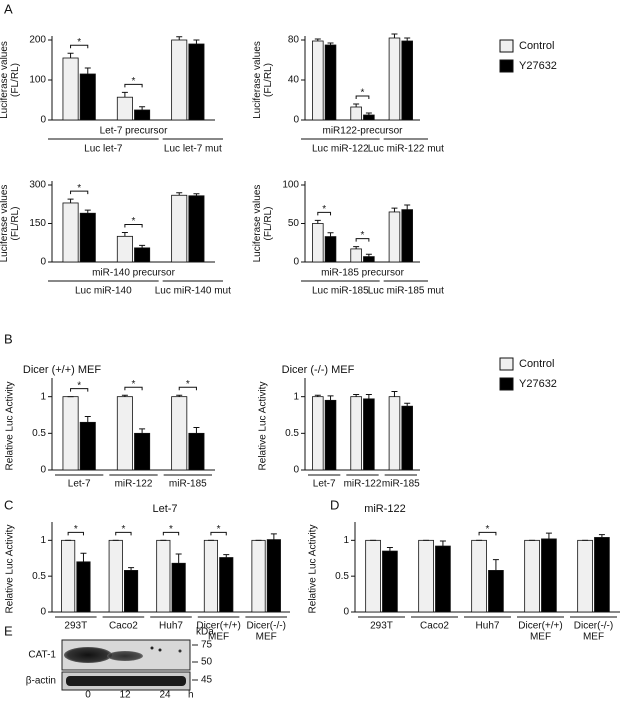  Describe the element at coordinates (37, 40) in the screenshot. I see `y-tick-label: 200` at that location.